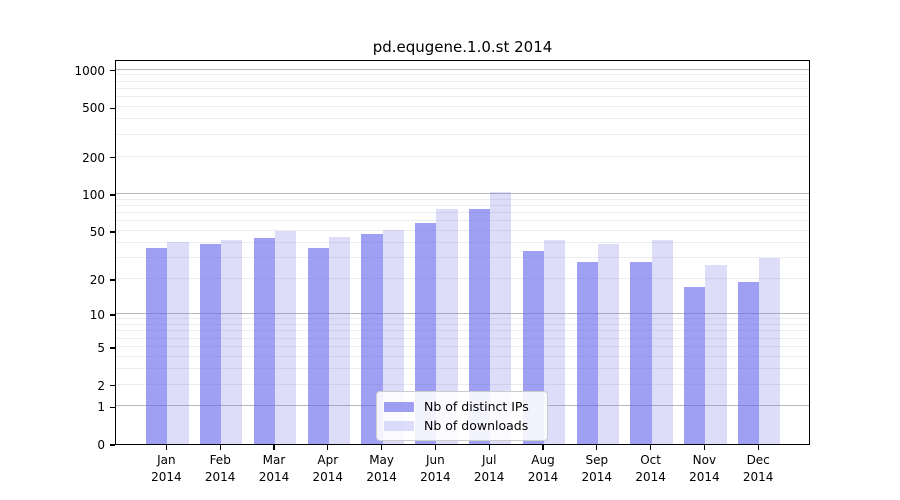 The width and height of the screenshot is (900, 500). Describe the element at coordinates (101, 445) in the screenshot. I see `y-tick-label-0: 0` at that location.